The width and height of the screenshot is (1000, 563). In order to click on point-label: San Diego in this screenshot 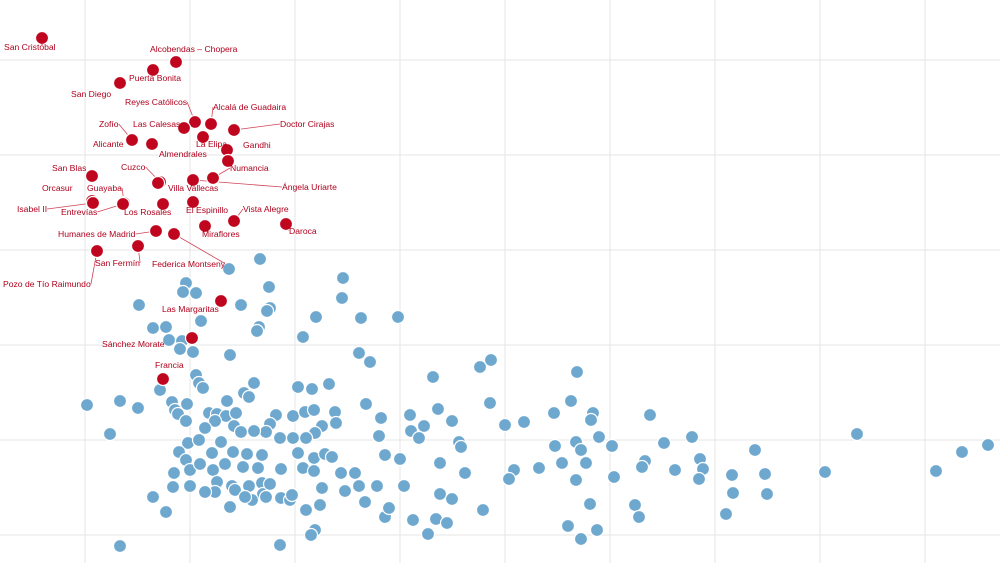, I will do `click(91, 94)`.